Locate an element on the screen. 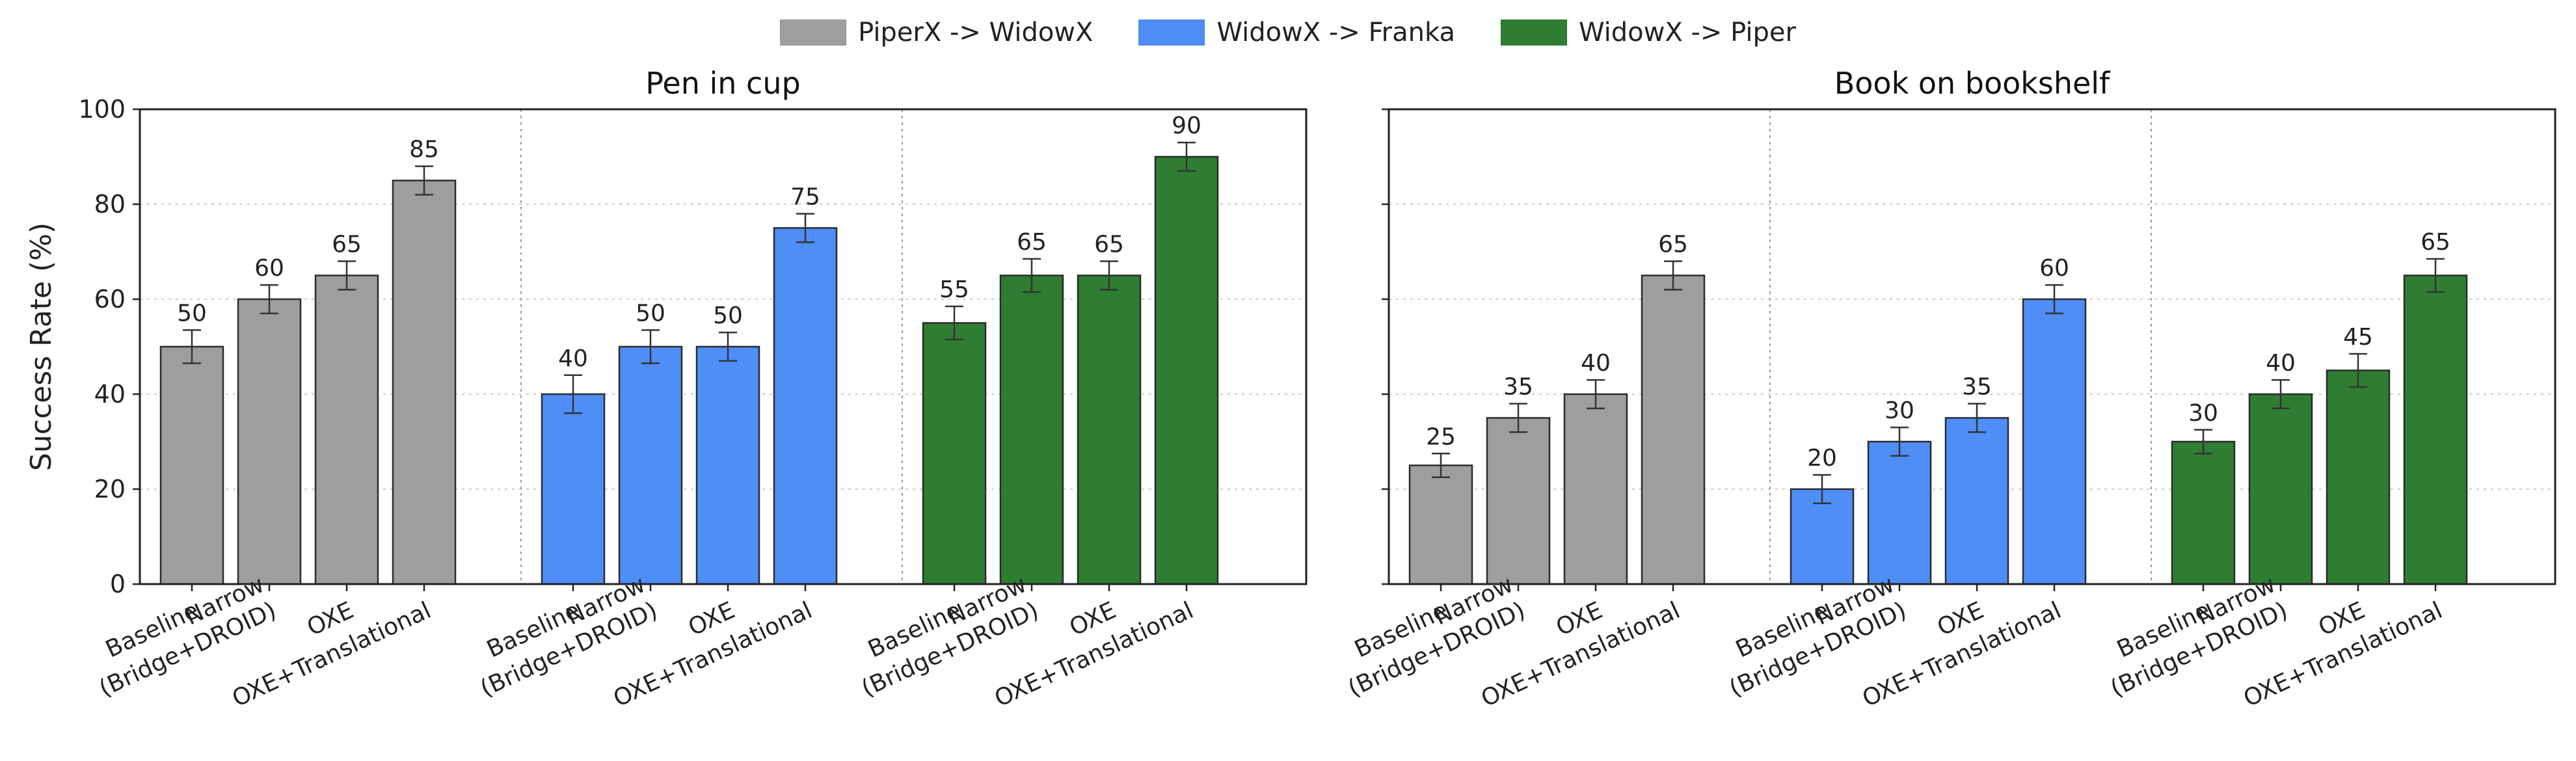  legend-swatch-blue is located at coordinates (1171, 33).